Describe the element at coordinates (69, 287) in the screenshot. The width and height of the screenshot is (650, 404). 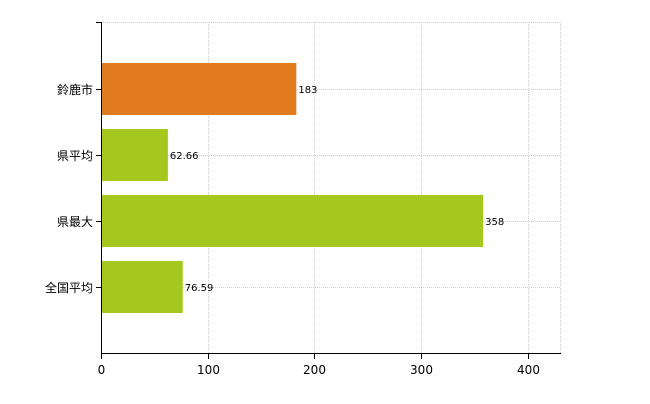
I see `category-label-3: 全国平均` at that location.